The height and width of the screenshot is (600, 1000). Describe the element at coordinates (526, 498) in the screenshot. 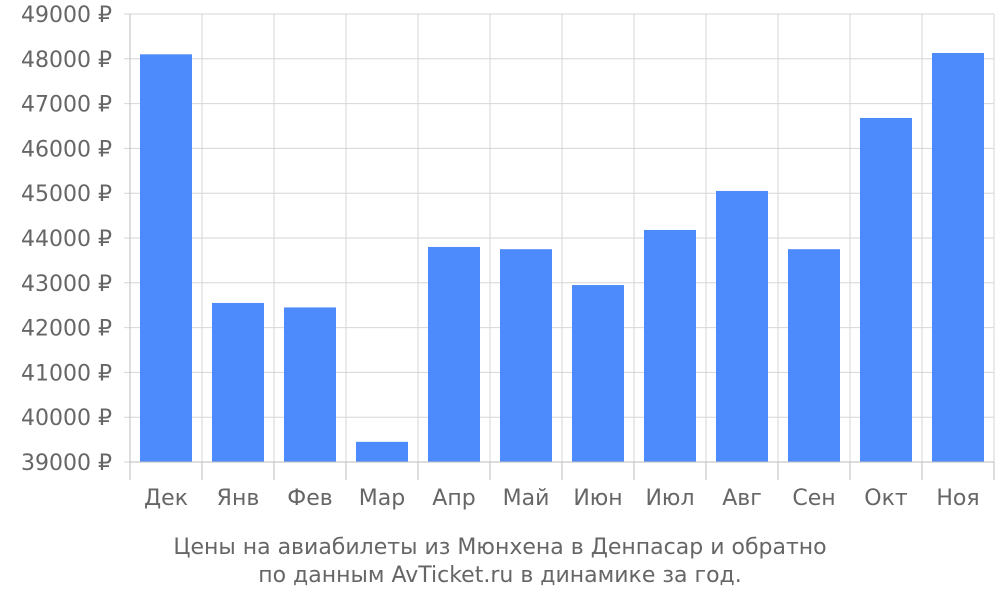

I see `x-tick-label: Май` at that location.